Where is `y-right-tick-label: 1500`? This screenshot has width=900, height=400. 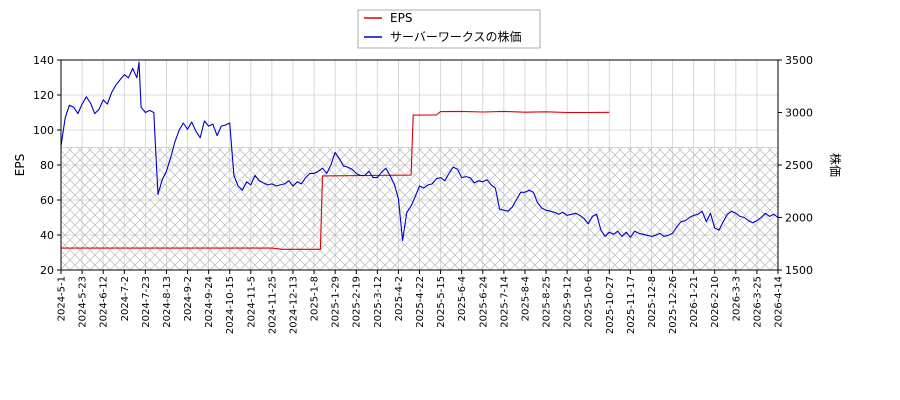 y-right-tick-label: 1500 is located at coordinates (799, 270).